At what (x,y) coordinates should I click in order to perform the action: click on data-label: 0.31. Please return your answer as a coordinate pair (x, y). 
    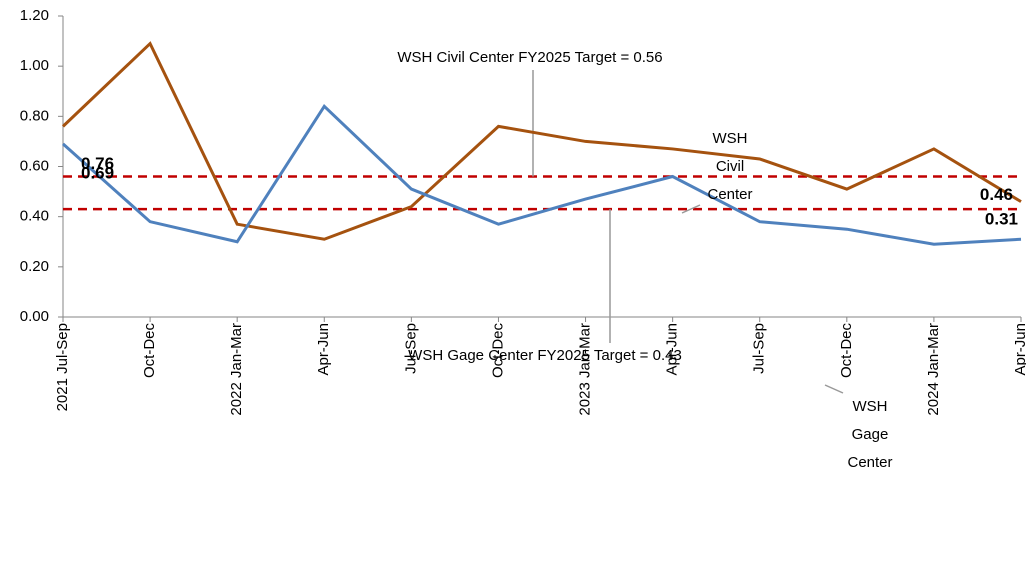
    Looking at the image, I should click on (1001, 219).